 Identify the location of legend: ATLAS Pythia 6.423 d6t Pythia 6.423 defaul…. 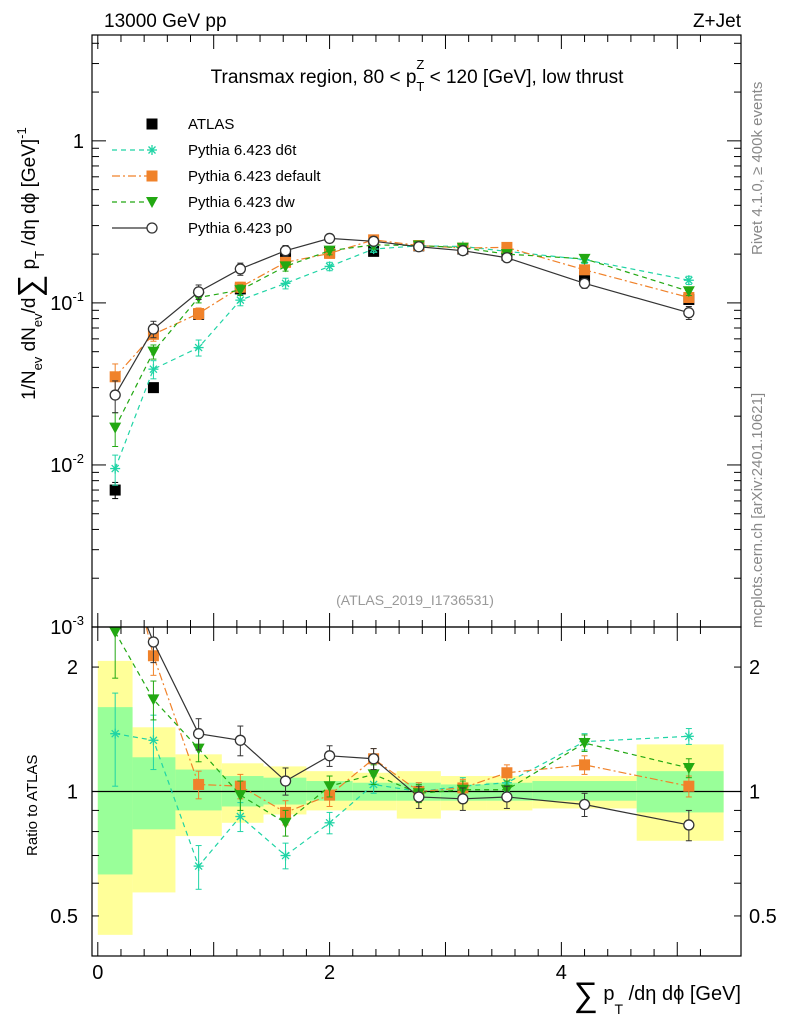
(216, 176).